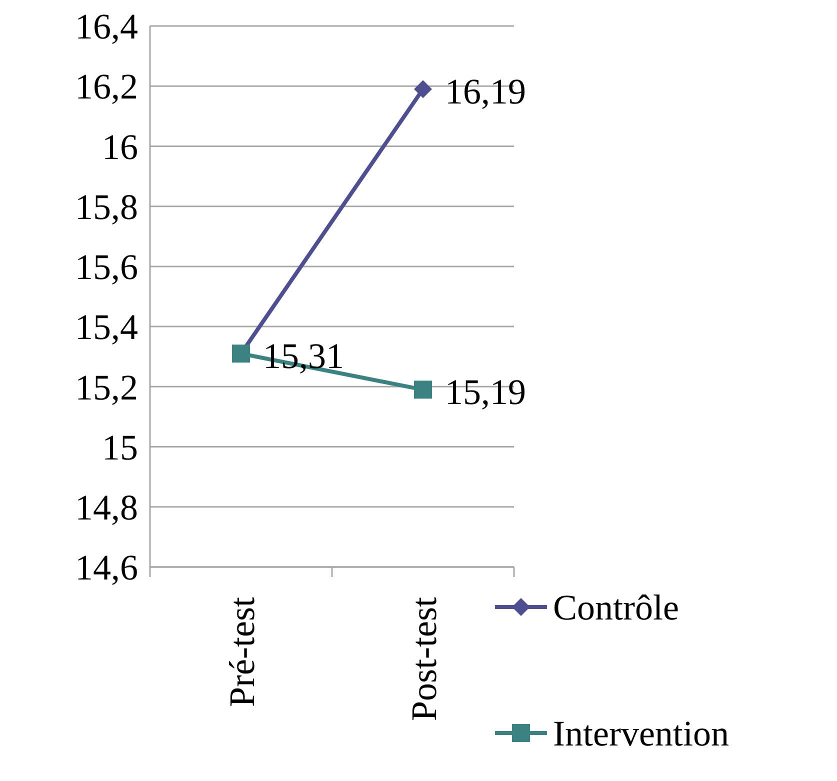  I want to click on x-tick-label: Post-test, so click(424, 659).